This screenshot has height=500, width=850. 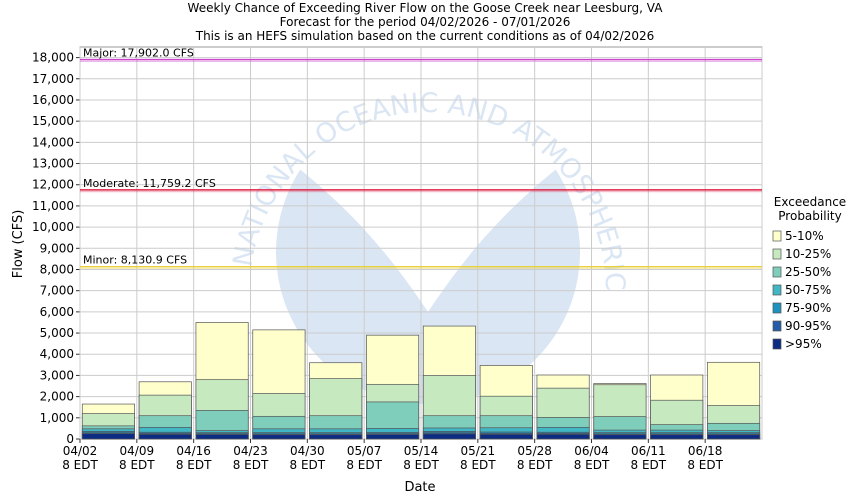 What do you see at coordinates (808, 326) in the screenshot?
I see `legend-entry: 90-95%` at bounding box center [808, 326].